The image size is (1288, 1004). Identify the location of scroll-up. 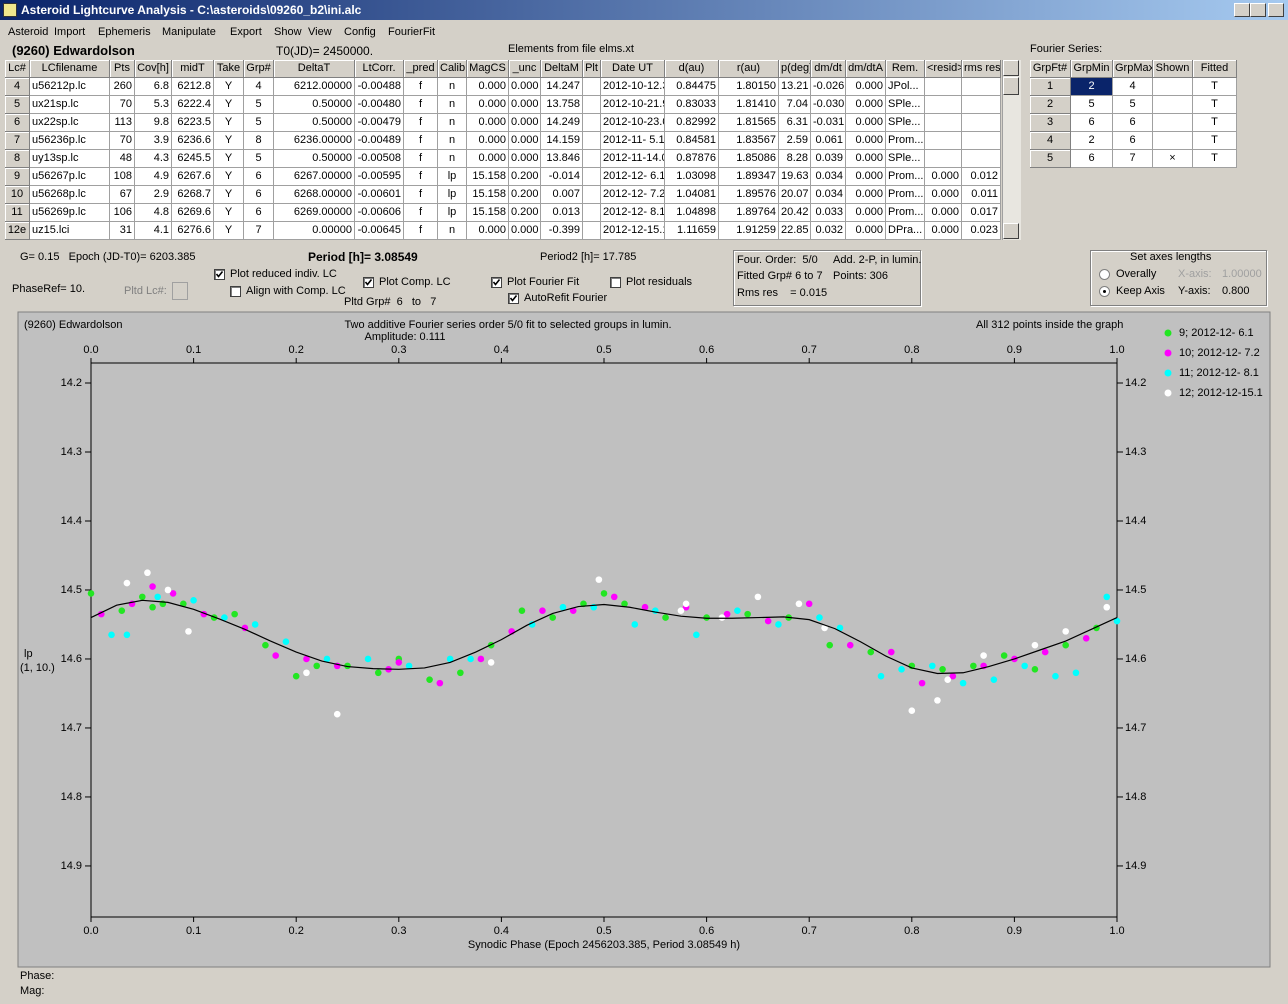
(1011, 68).